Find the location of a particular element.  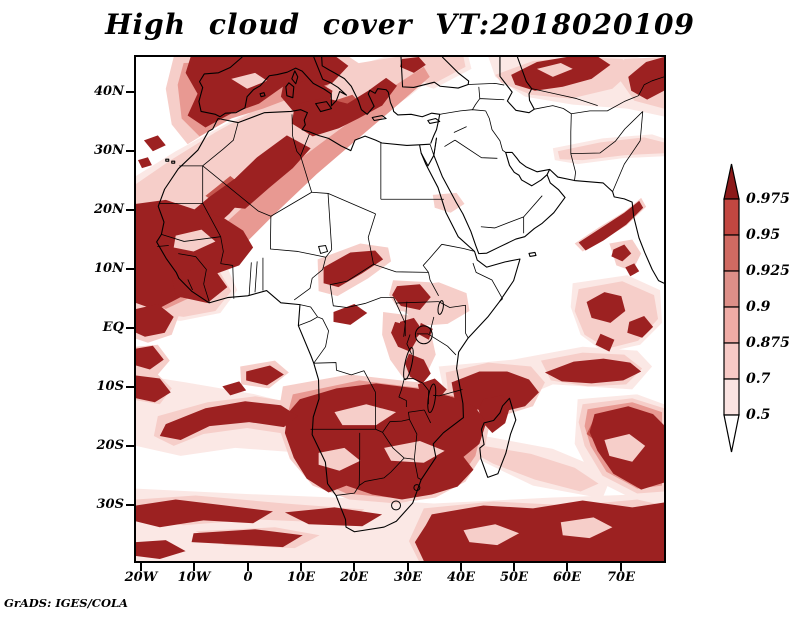

colorbar is located at coordinates (731, 308).